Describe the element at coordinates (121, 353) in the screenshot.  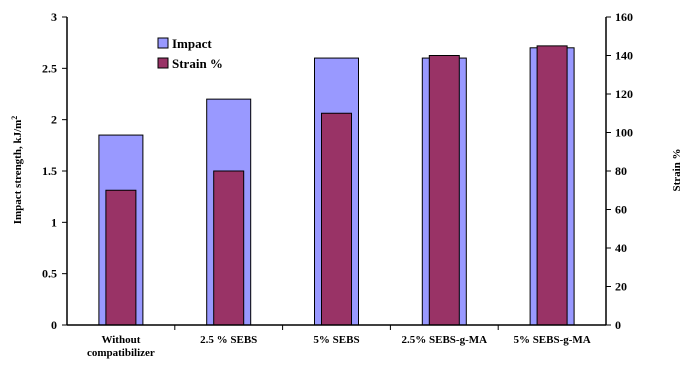
I see `x-tick-label: compatibilizer` at that location.